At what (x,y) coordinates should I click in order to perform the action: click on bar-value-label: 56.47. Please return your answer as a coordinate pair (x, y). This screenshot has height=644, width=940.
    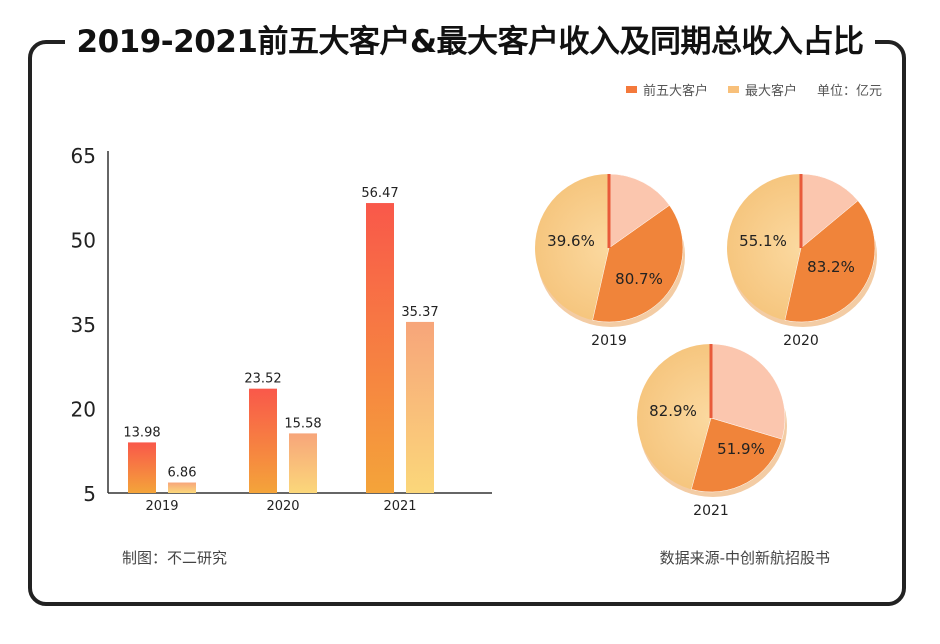
    Looking at the image, I should click on (379, 193).